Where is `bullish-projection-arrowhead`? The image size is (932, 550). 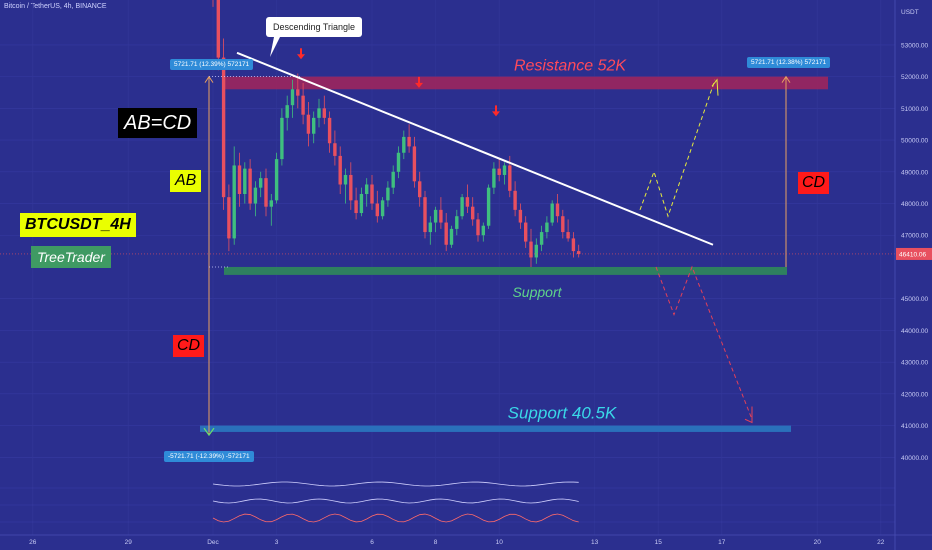
bullish-projection-arrowhead is located at coordinates (715, 87).